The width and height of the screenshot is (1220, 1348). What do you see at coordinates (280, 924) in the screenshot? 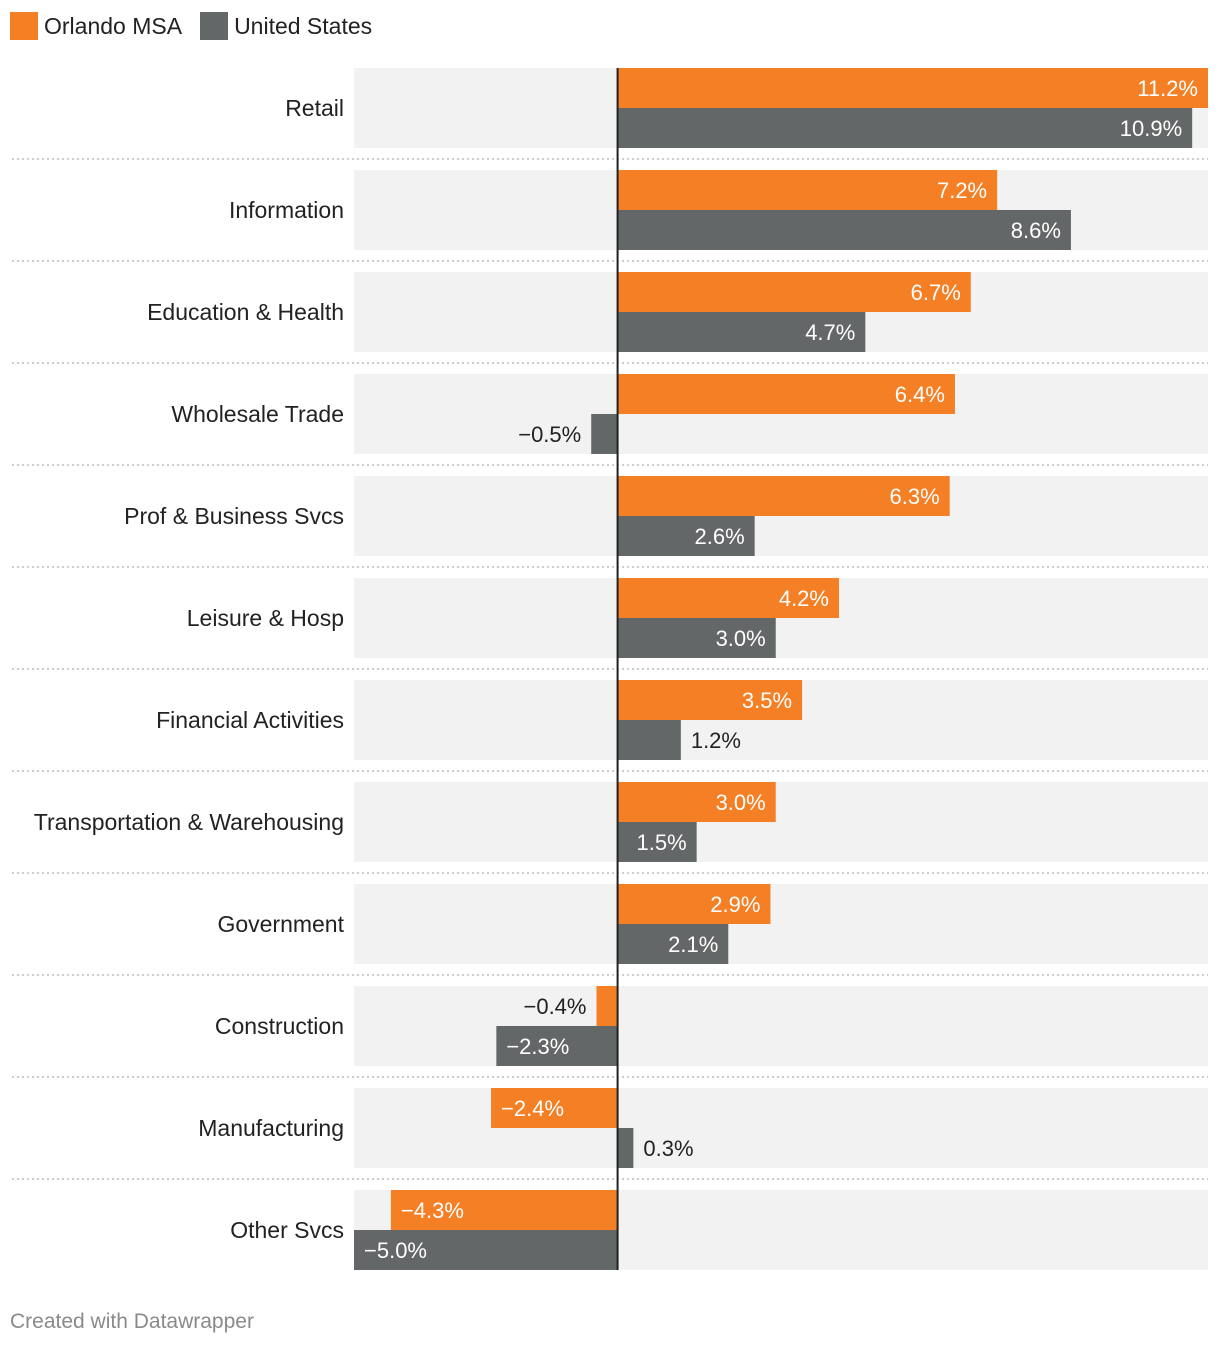
I see `category-label-government: Government` at bounding box center [280, 924].